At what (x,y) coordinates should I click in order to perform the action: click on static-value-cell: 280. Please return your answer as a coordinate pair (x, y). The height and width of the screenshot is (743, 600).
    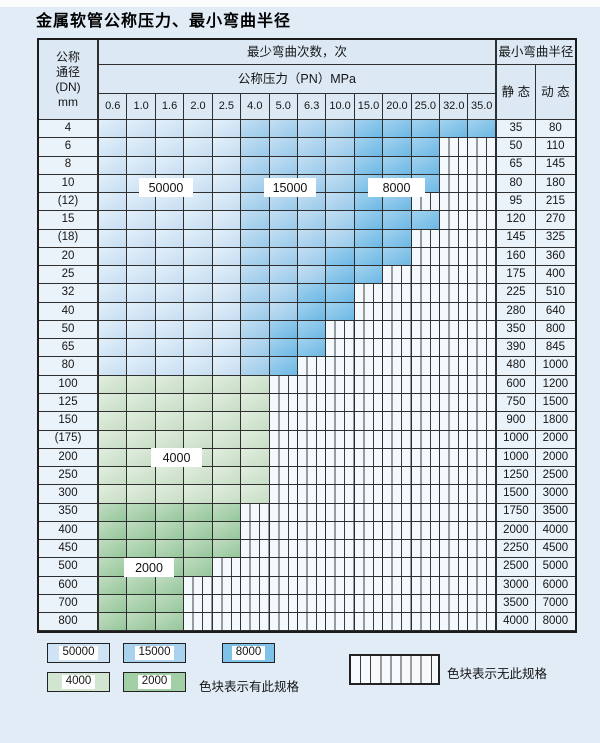
    Looking at the image, I should click on (516, 311).